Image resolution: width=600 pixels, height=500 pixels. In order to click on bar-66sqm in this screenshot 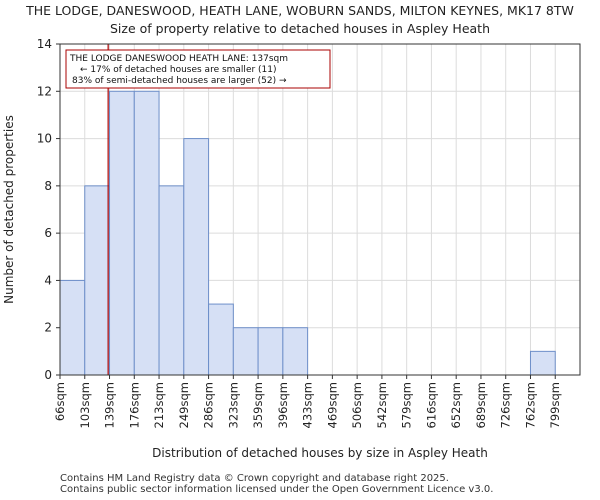, I will do `click(72, 327)`.